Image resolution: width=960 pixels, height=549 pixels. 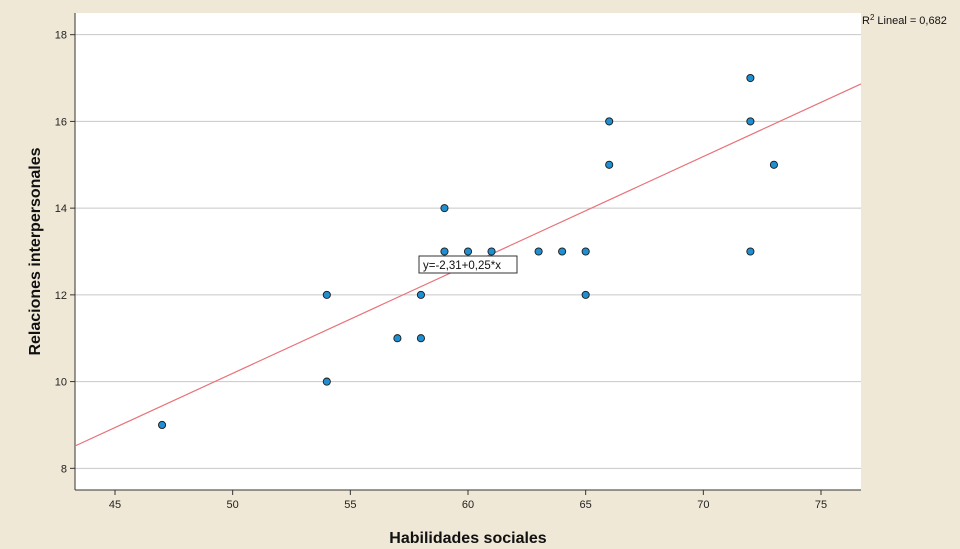 What do you see at coordinates (468, 538) in the screenshot?
I see `x-axis-title: Habilidades sociales` at bounding box center [468, 538].